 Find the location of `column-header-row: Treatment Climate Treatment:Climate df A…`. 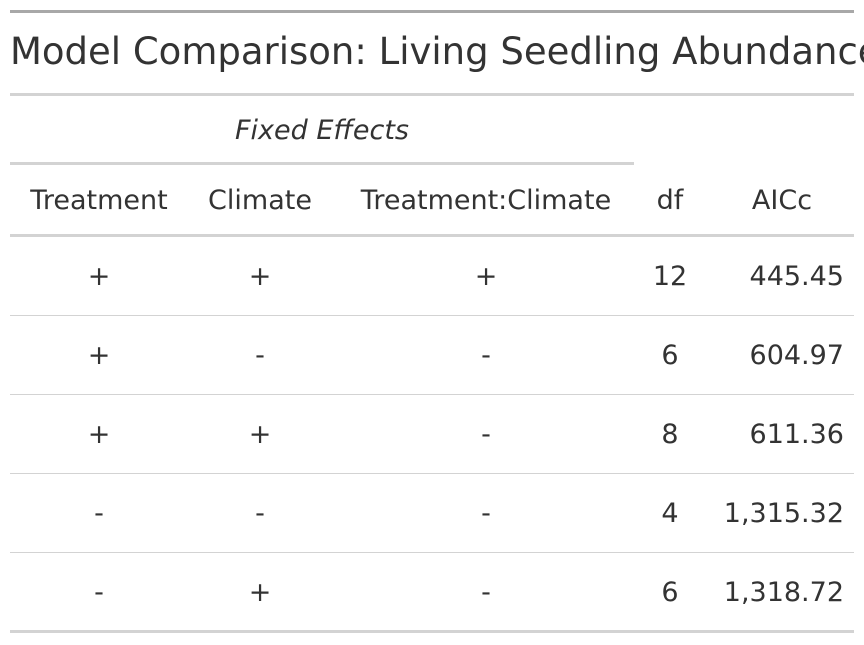

column-header-row: Treatment Climate Treatment:Climate df A… is located at coordinates (432, 200).